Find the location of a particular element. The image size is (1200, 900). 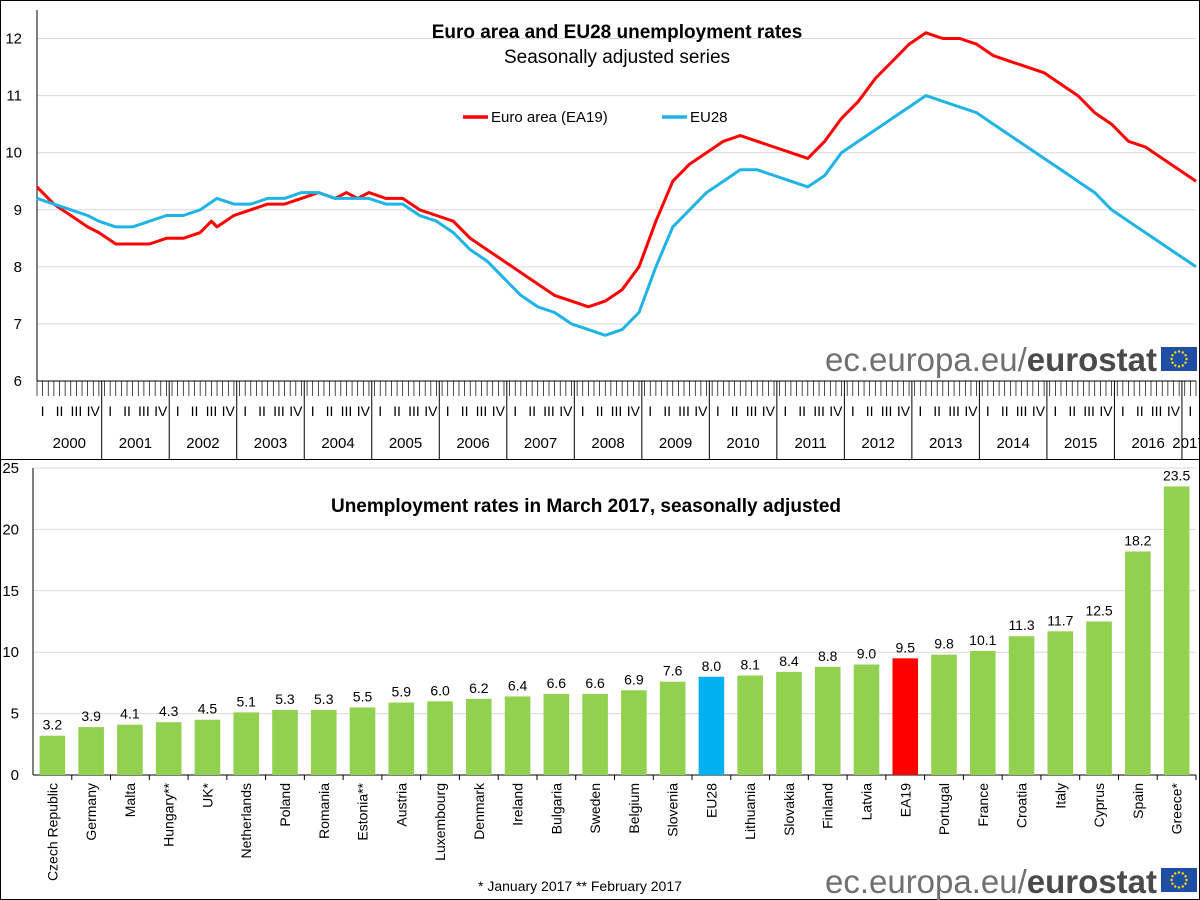

legend-label-ea19: Euro area (EA19) is located at coordinates (549, 117).